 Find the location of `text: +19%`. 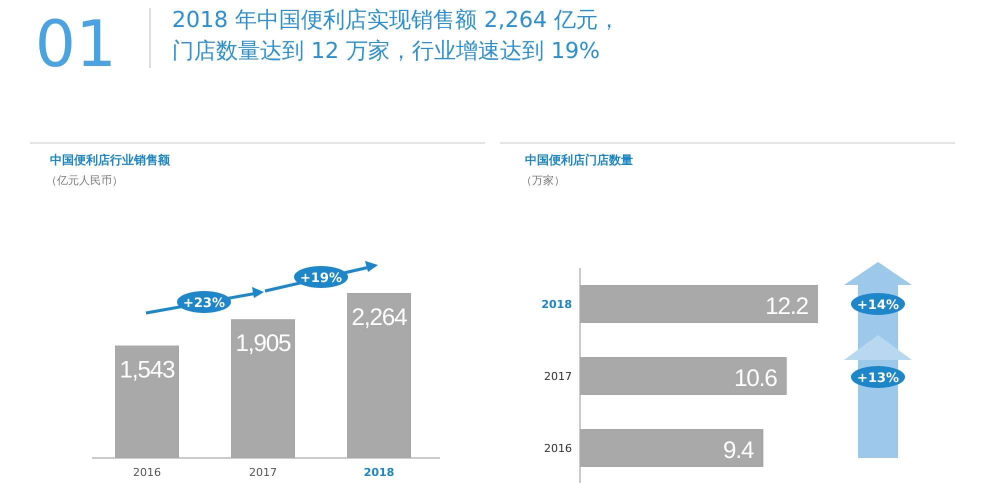

text: +19% is located at coordinates (321, 278).